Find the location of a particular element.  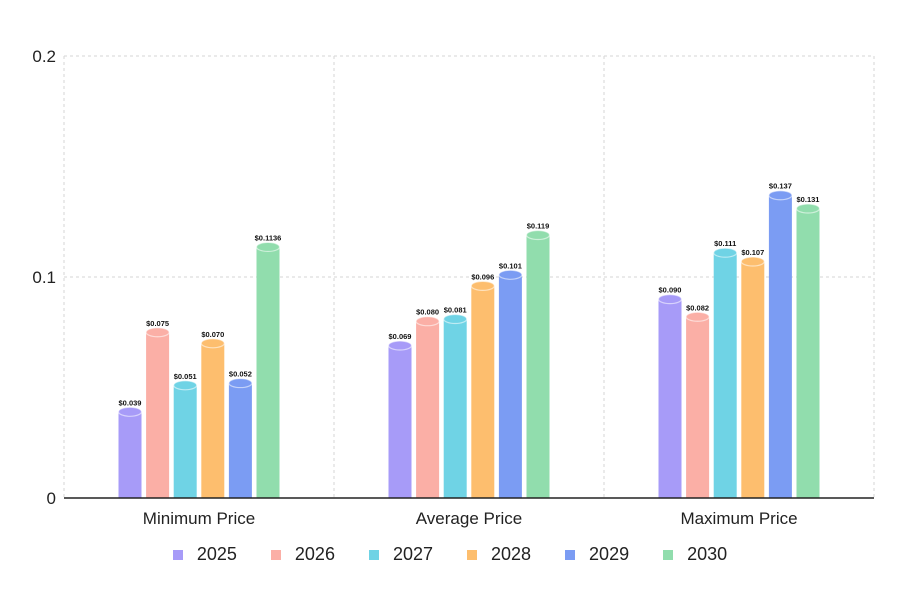

data-label: $0.070 is located at coordinates (212, 334).